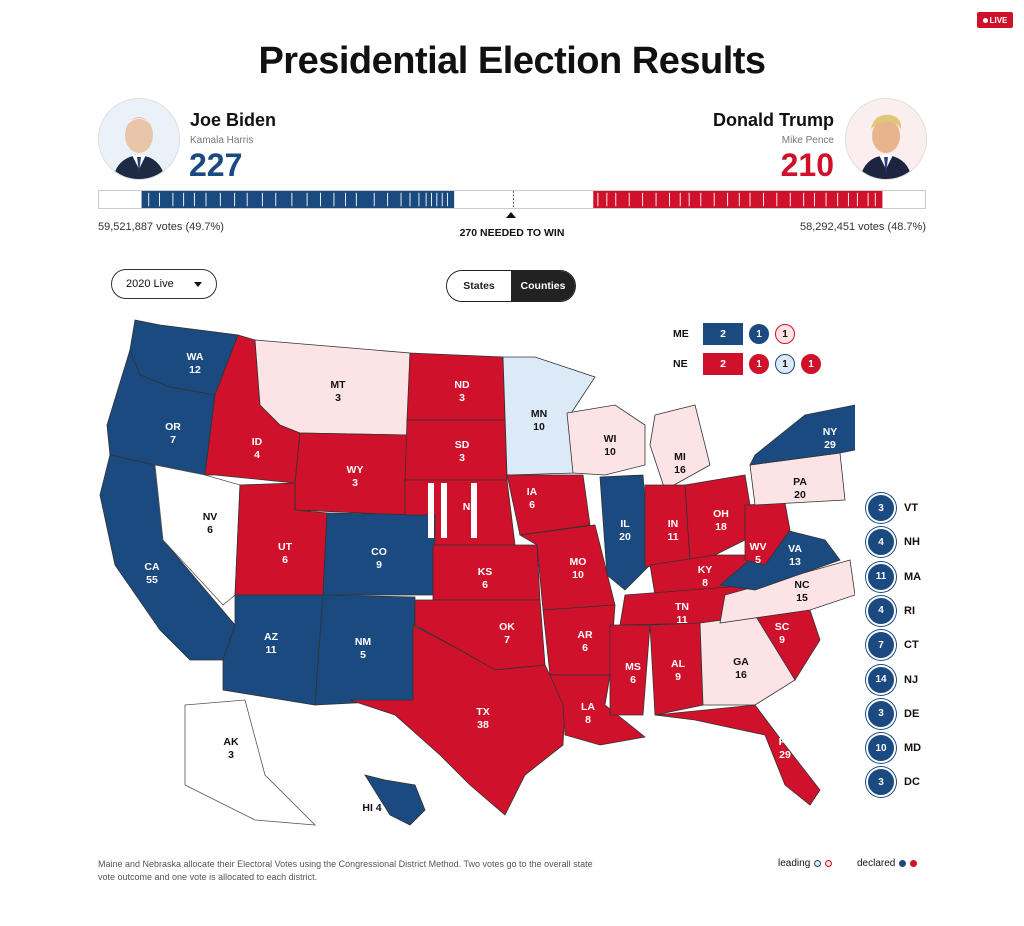 Image resolution: width=1024 pixels, height=926 pixels. I want to click on small-state-ri: 4 RI, so click(890, 610).